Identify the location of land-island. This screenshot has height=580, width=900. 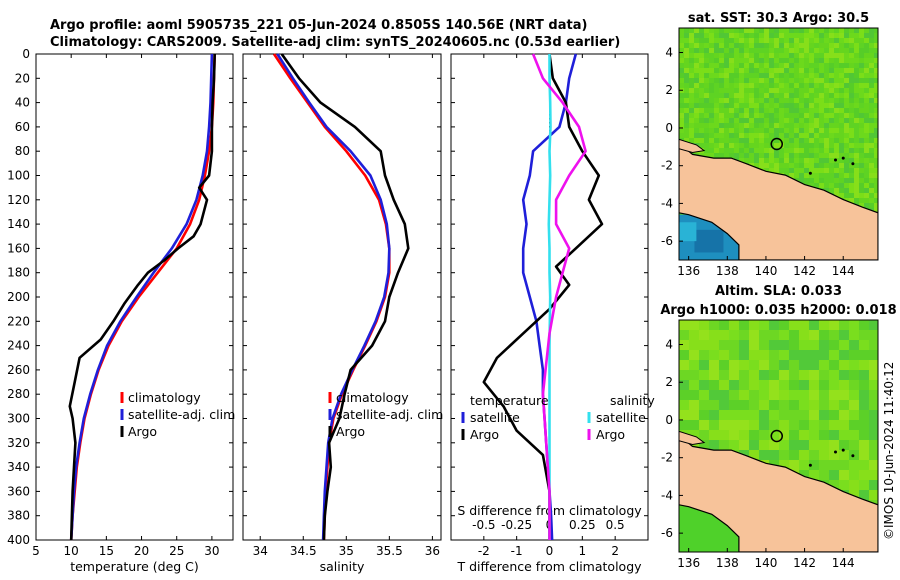
(835, 452).